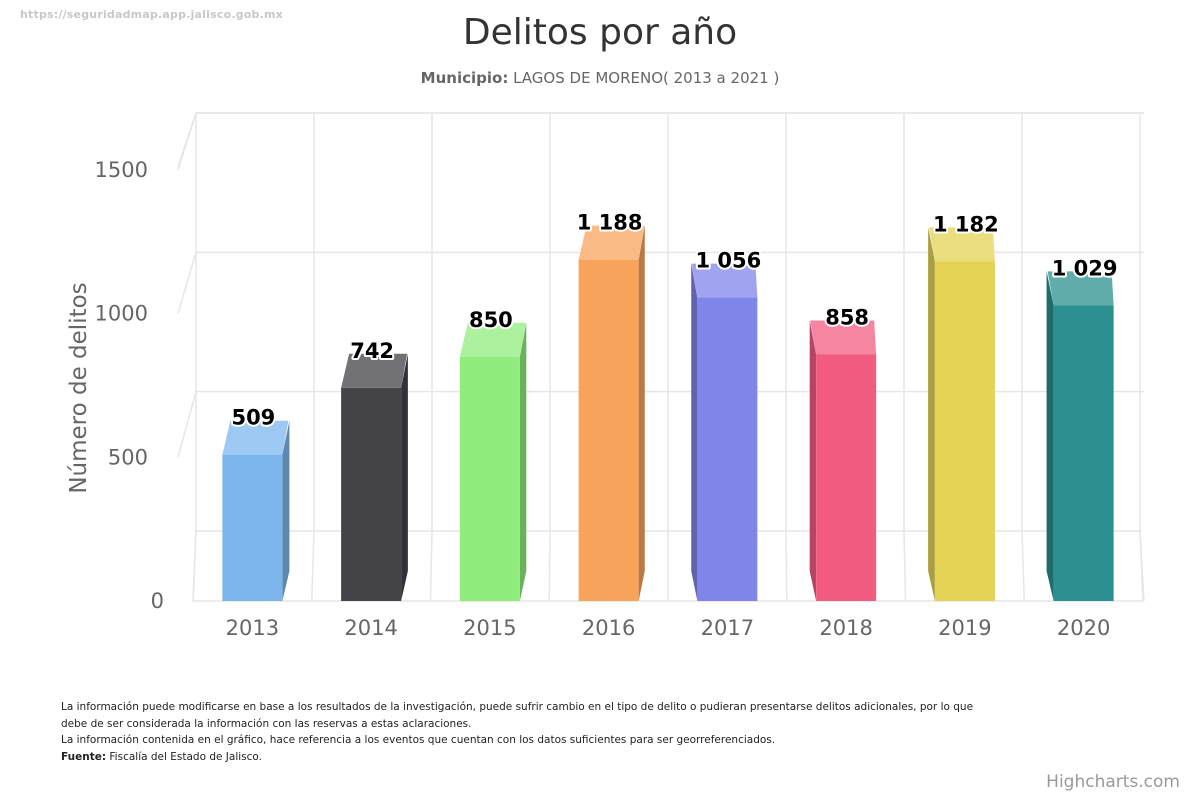 The image size is (1200, 800). What do you see at coordinates (128, 457) in the screenshot?
I see `y-tick-500: 500` at bounding box center [128, 457].